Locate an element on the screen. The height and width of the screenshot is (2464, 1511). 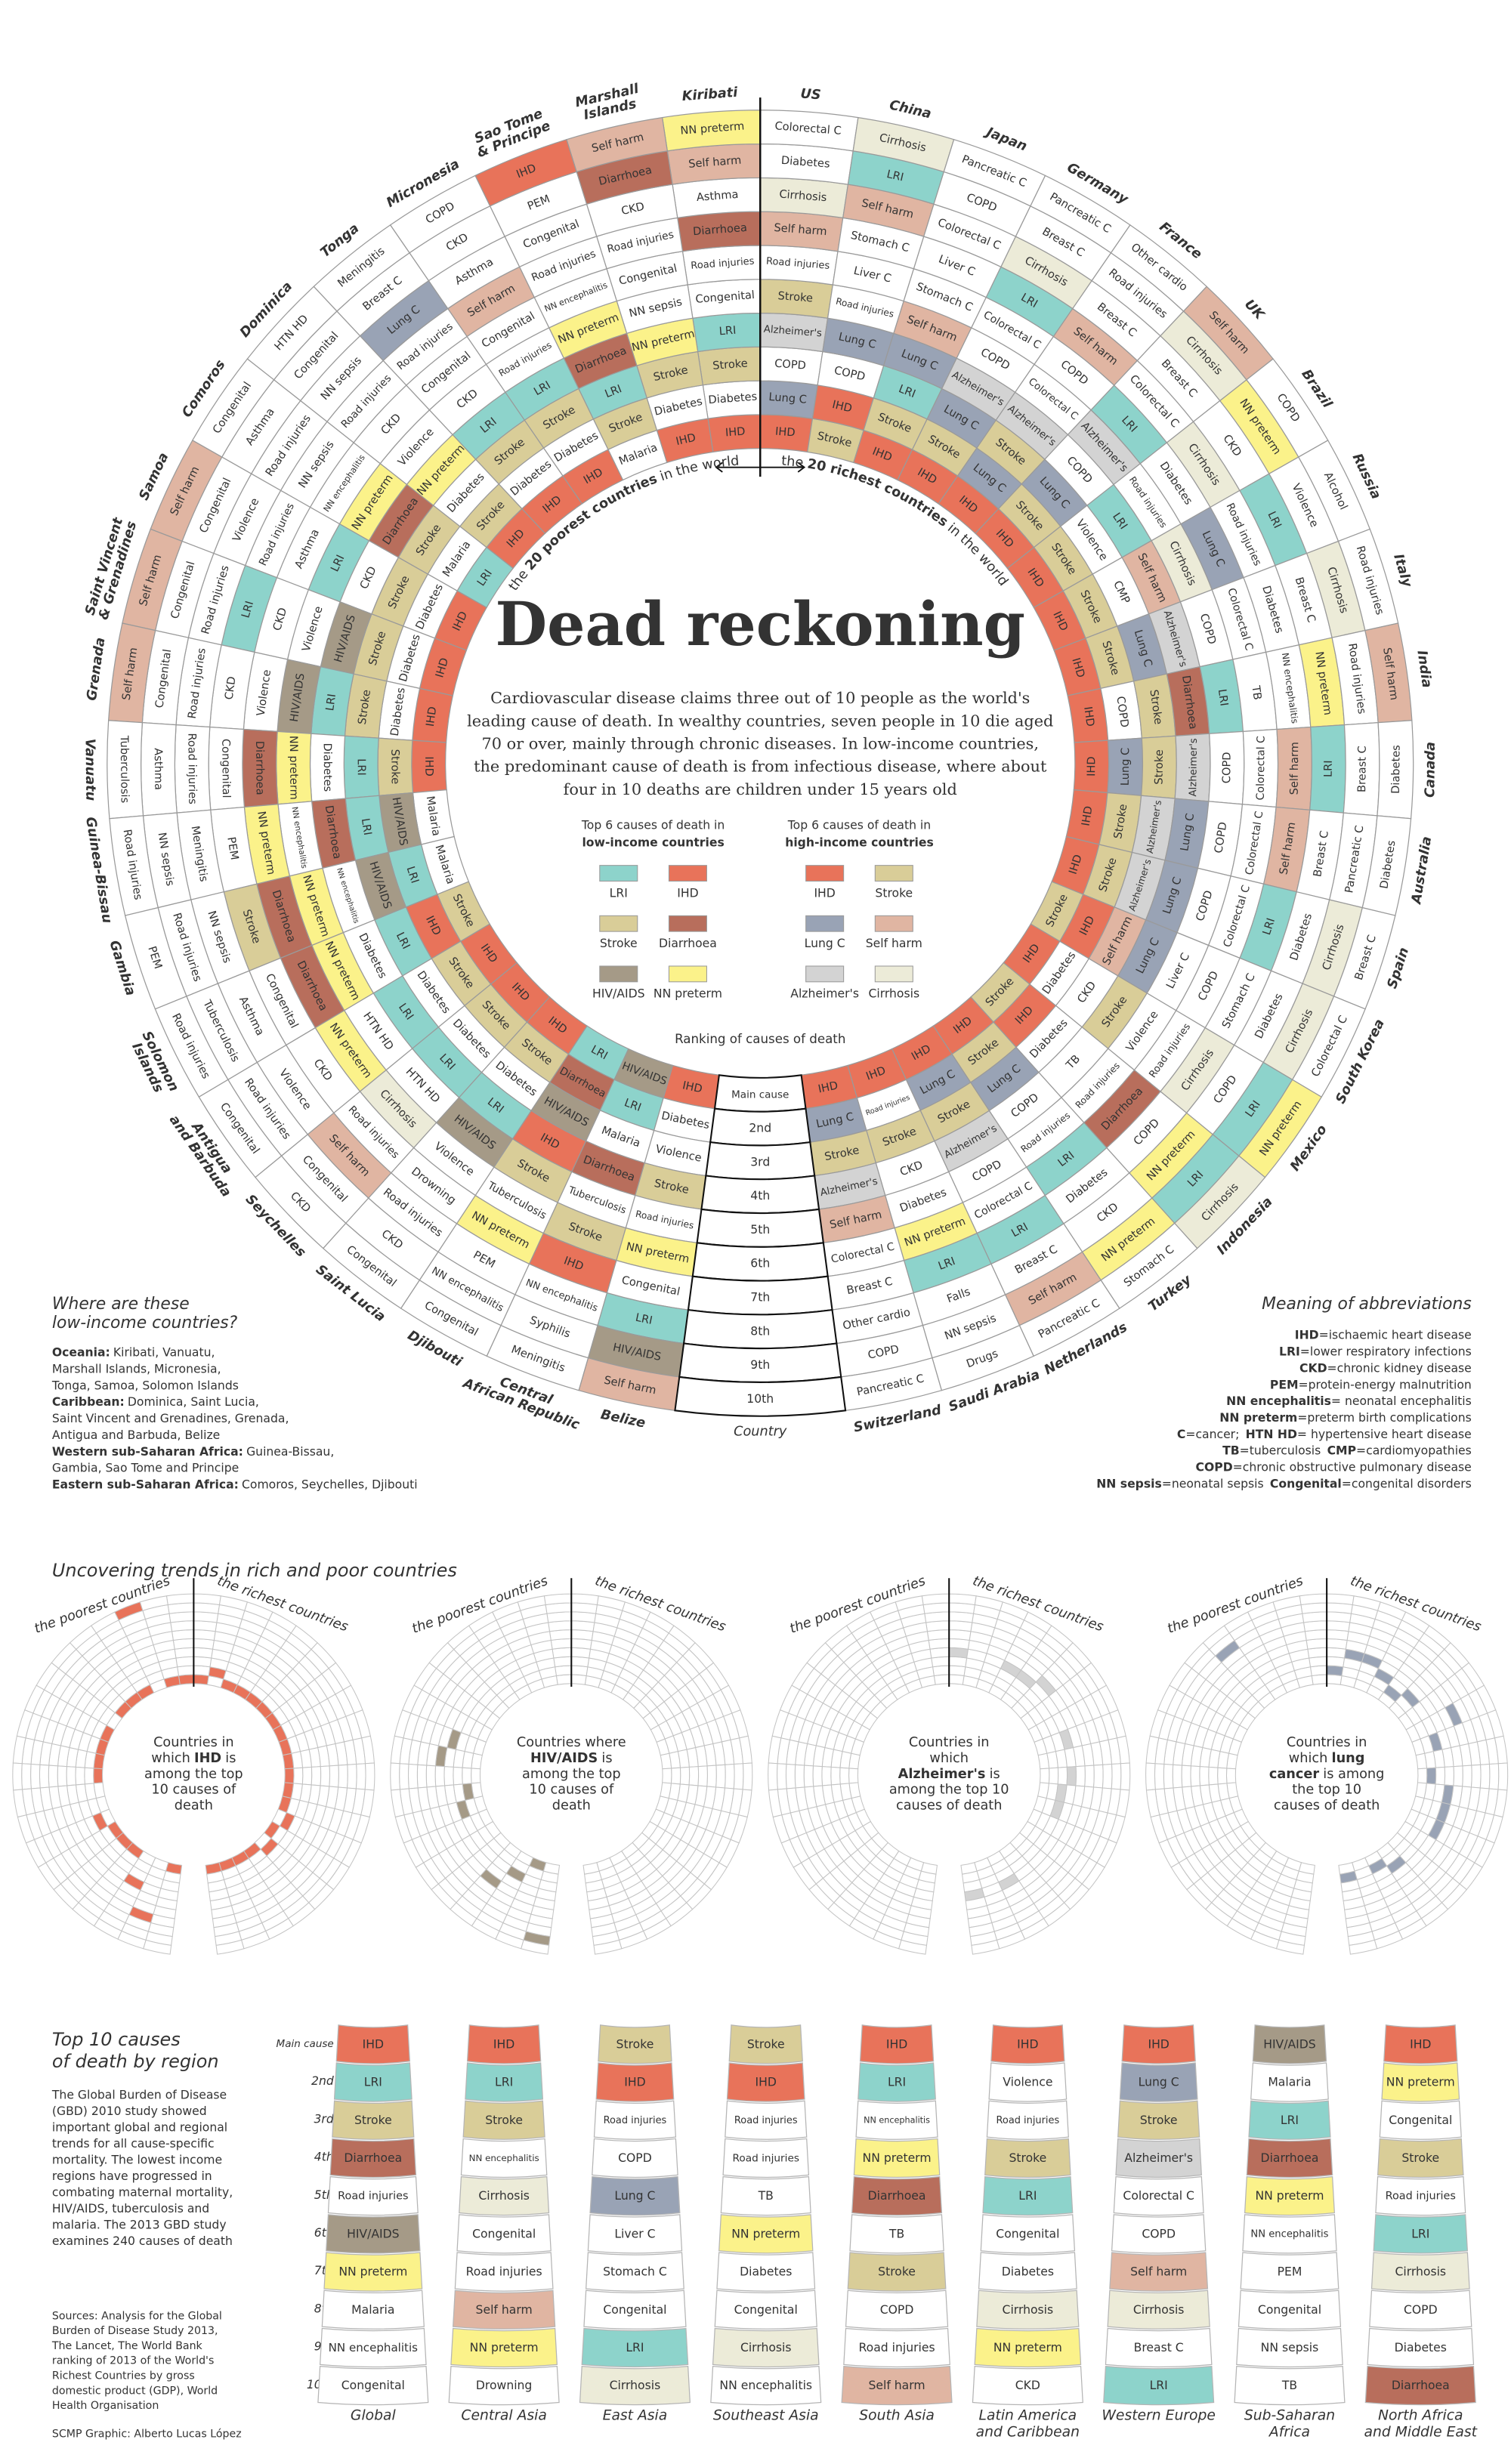
cell-label: Colorectal C is located at coordinates (808, 128).